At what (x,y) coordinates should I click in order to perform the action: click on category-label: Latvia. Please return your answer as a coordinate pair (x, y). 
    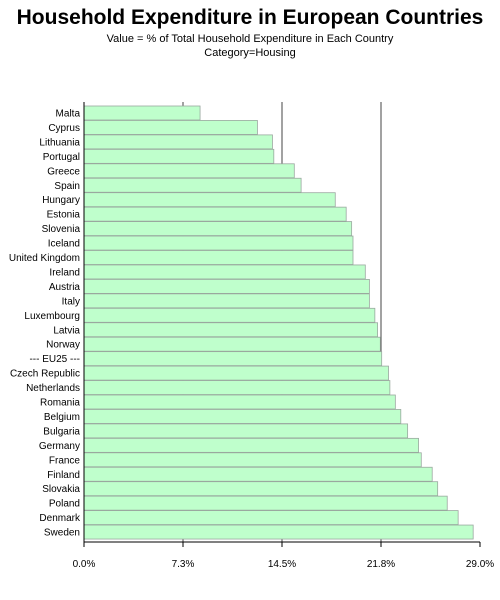
    Looking at the image, I should click on (66, 330).